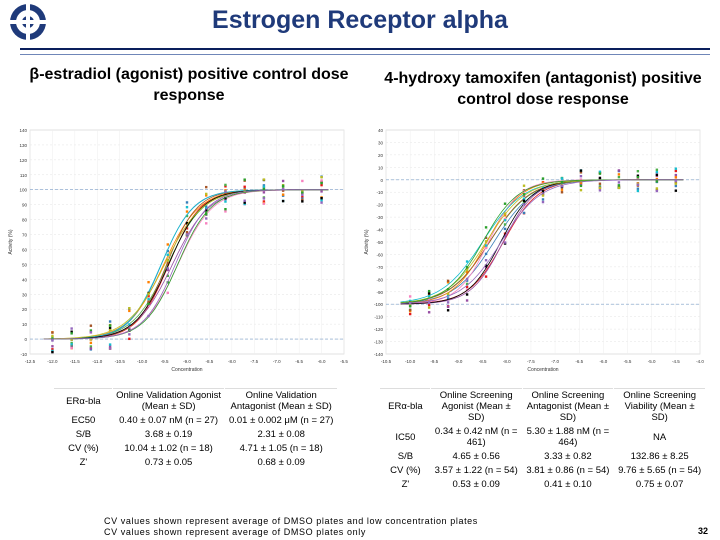 This screenshot has height=540, width=720. I want to click on row-label: Z', so click(83, 462).